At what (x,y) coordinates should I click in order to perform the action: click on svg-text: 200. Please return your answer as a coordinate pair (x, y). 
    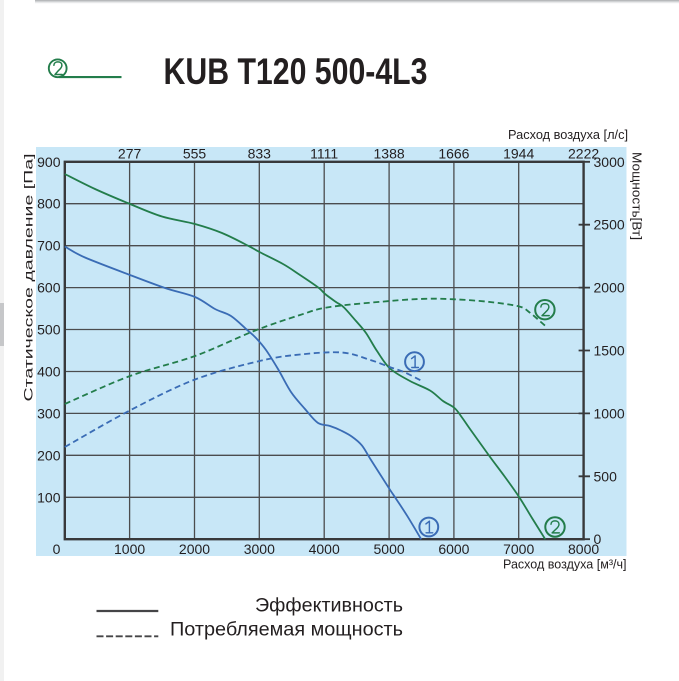
    Looking at the image, I should click on (49, 455).